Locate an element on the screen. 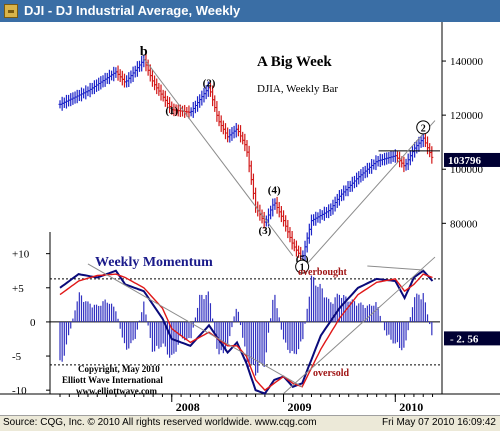 Image resolution: width=500 pixels, height=431 pixels. title-bar: DJI - DJ Industrial Average, Weekly is located at coordinates (250, 11).